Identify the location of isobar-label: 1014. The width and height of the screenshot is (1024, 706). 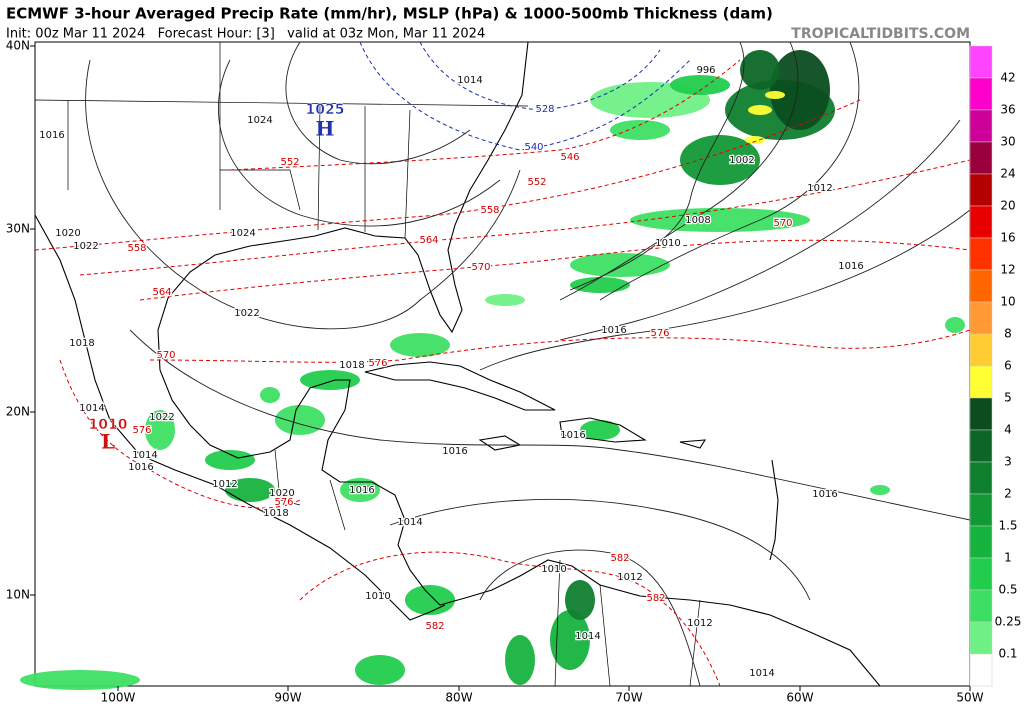
(144, 455).